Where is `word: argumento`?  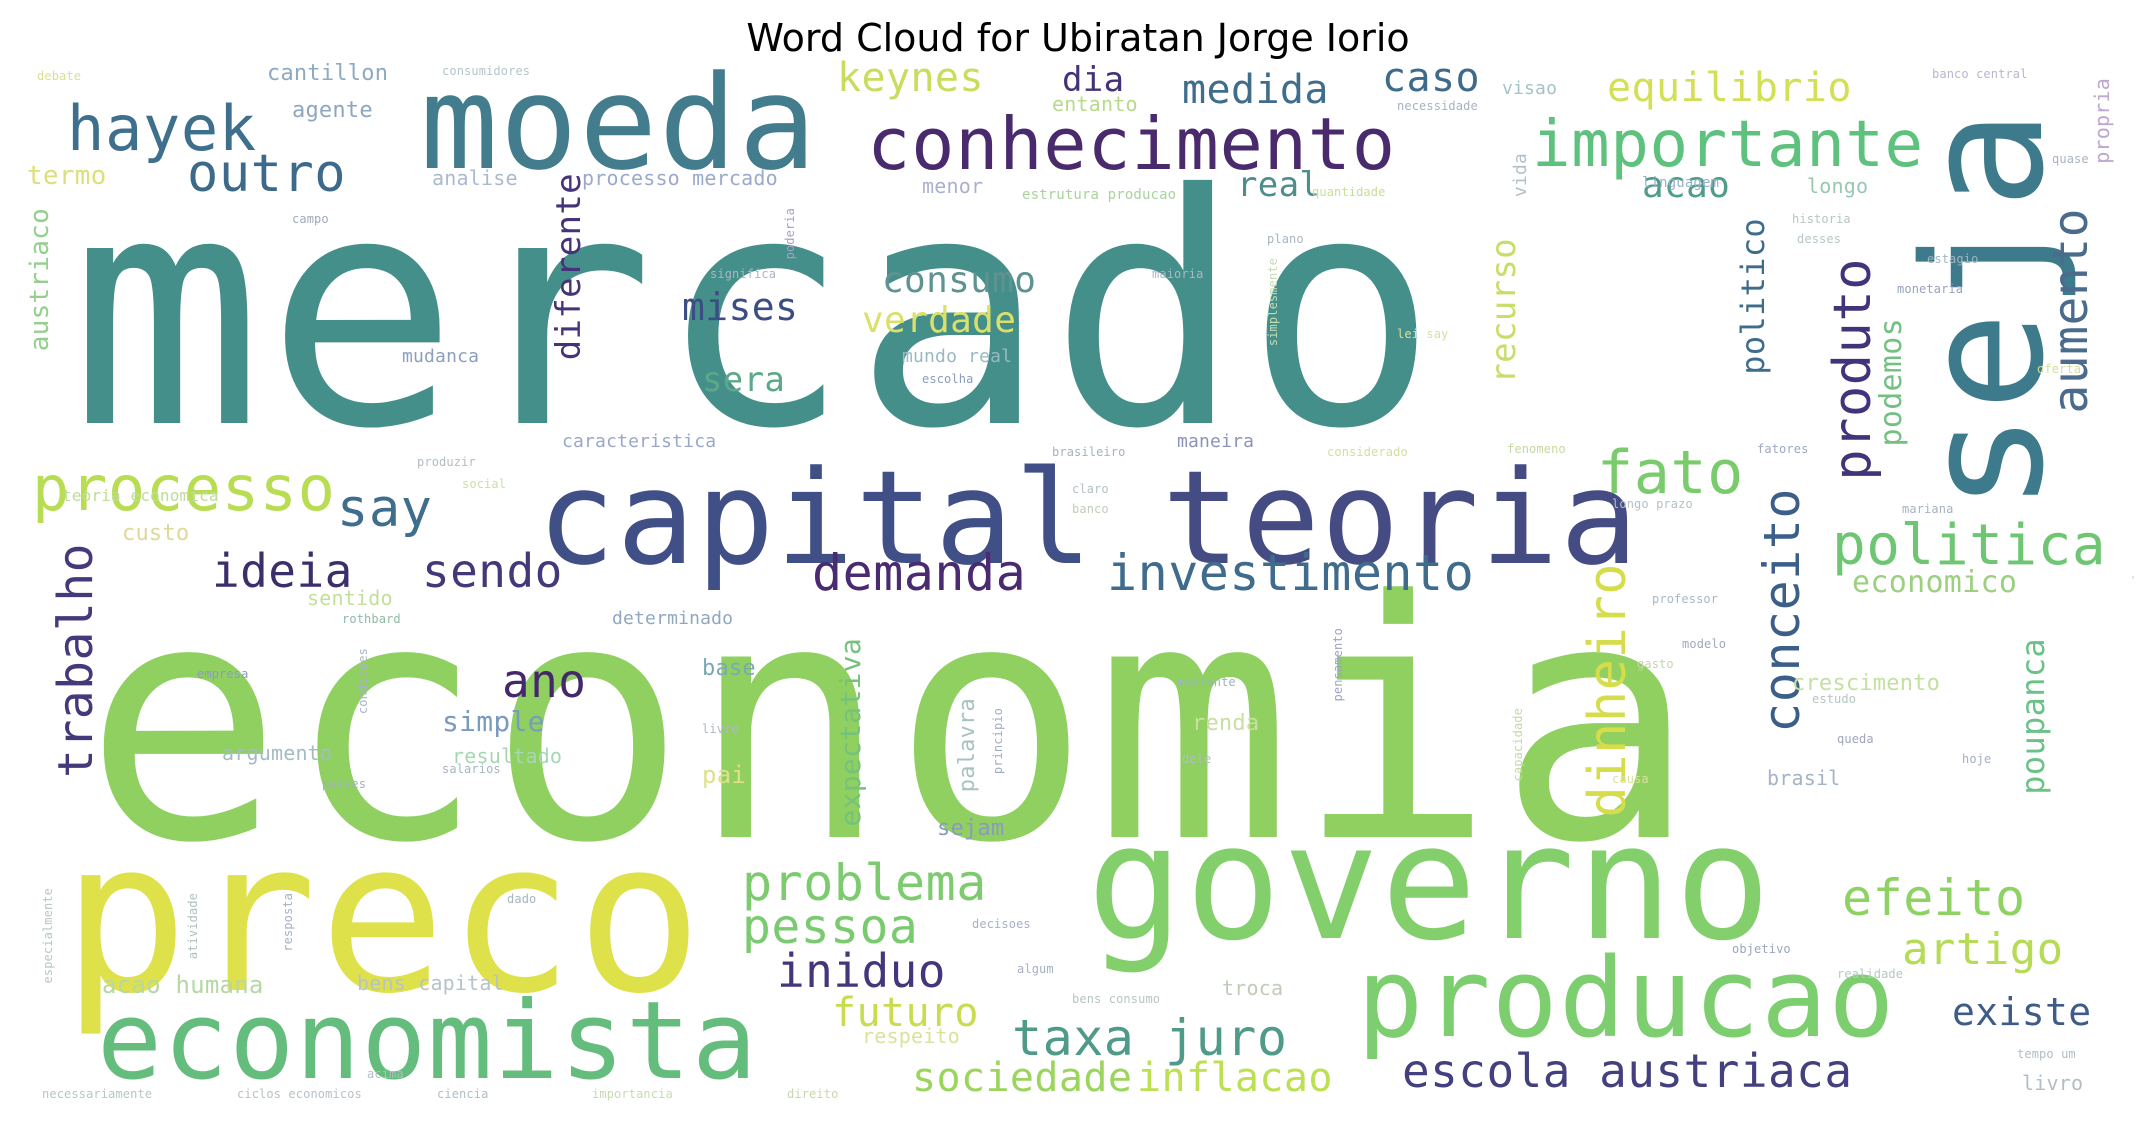
word: argumento is located at coordinates (277, 753).